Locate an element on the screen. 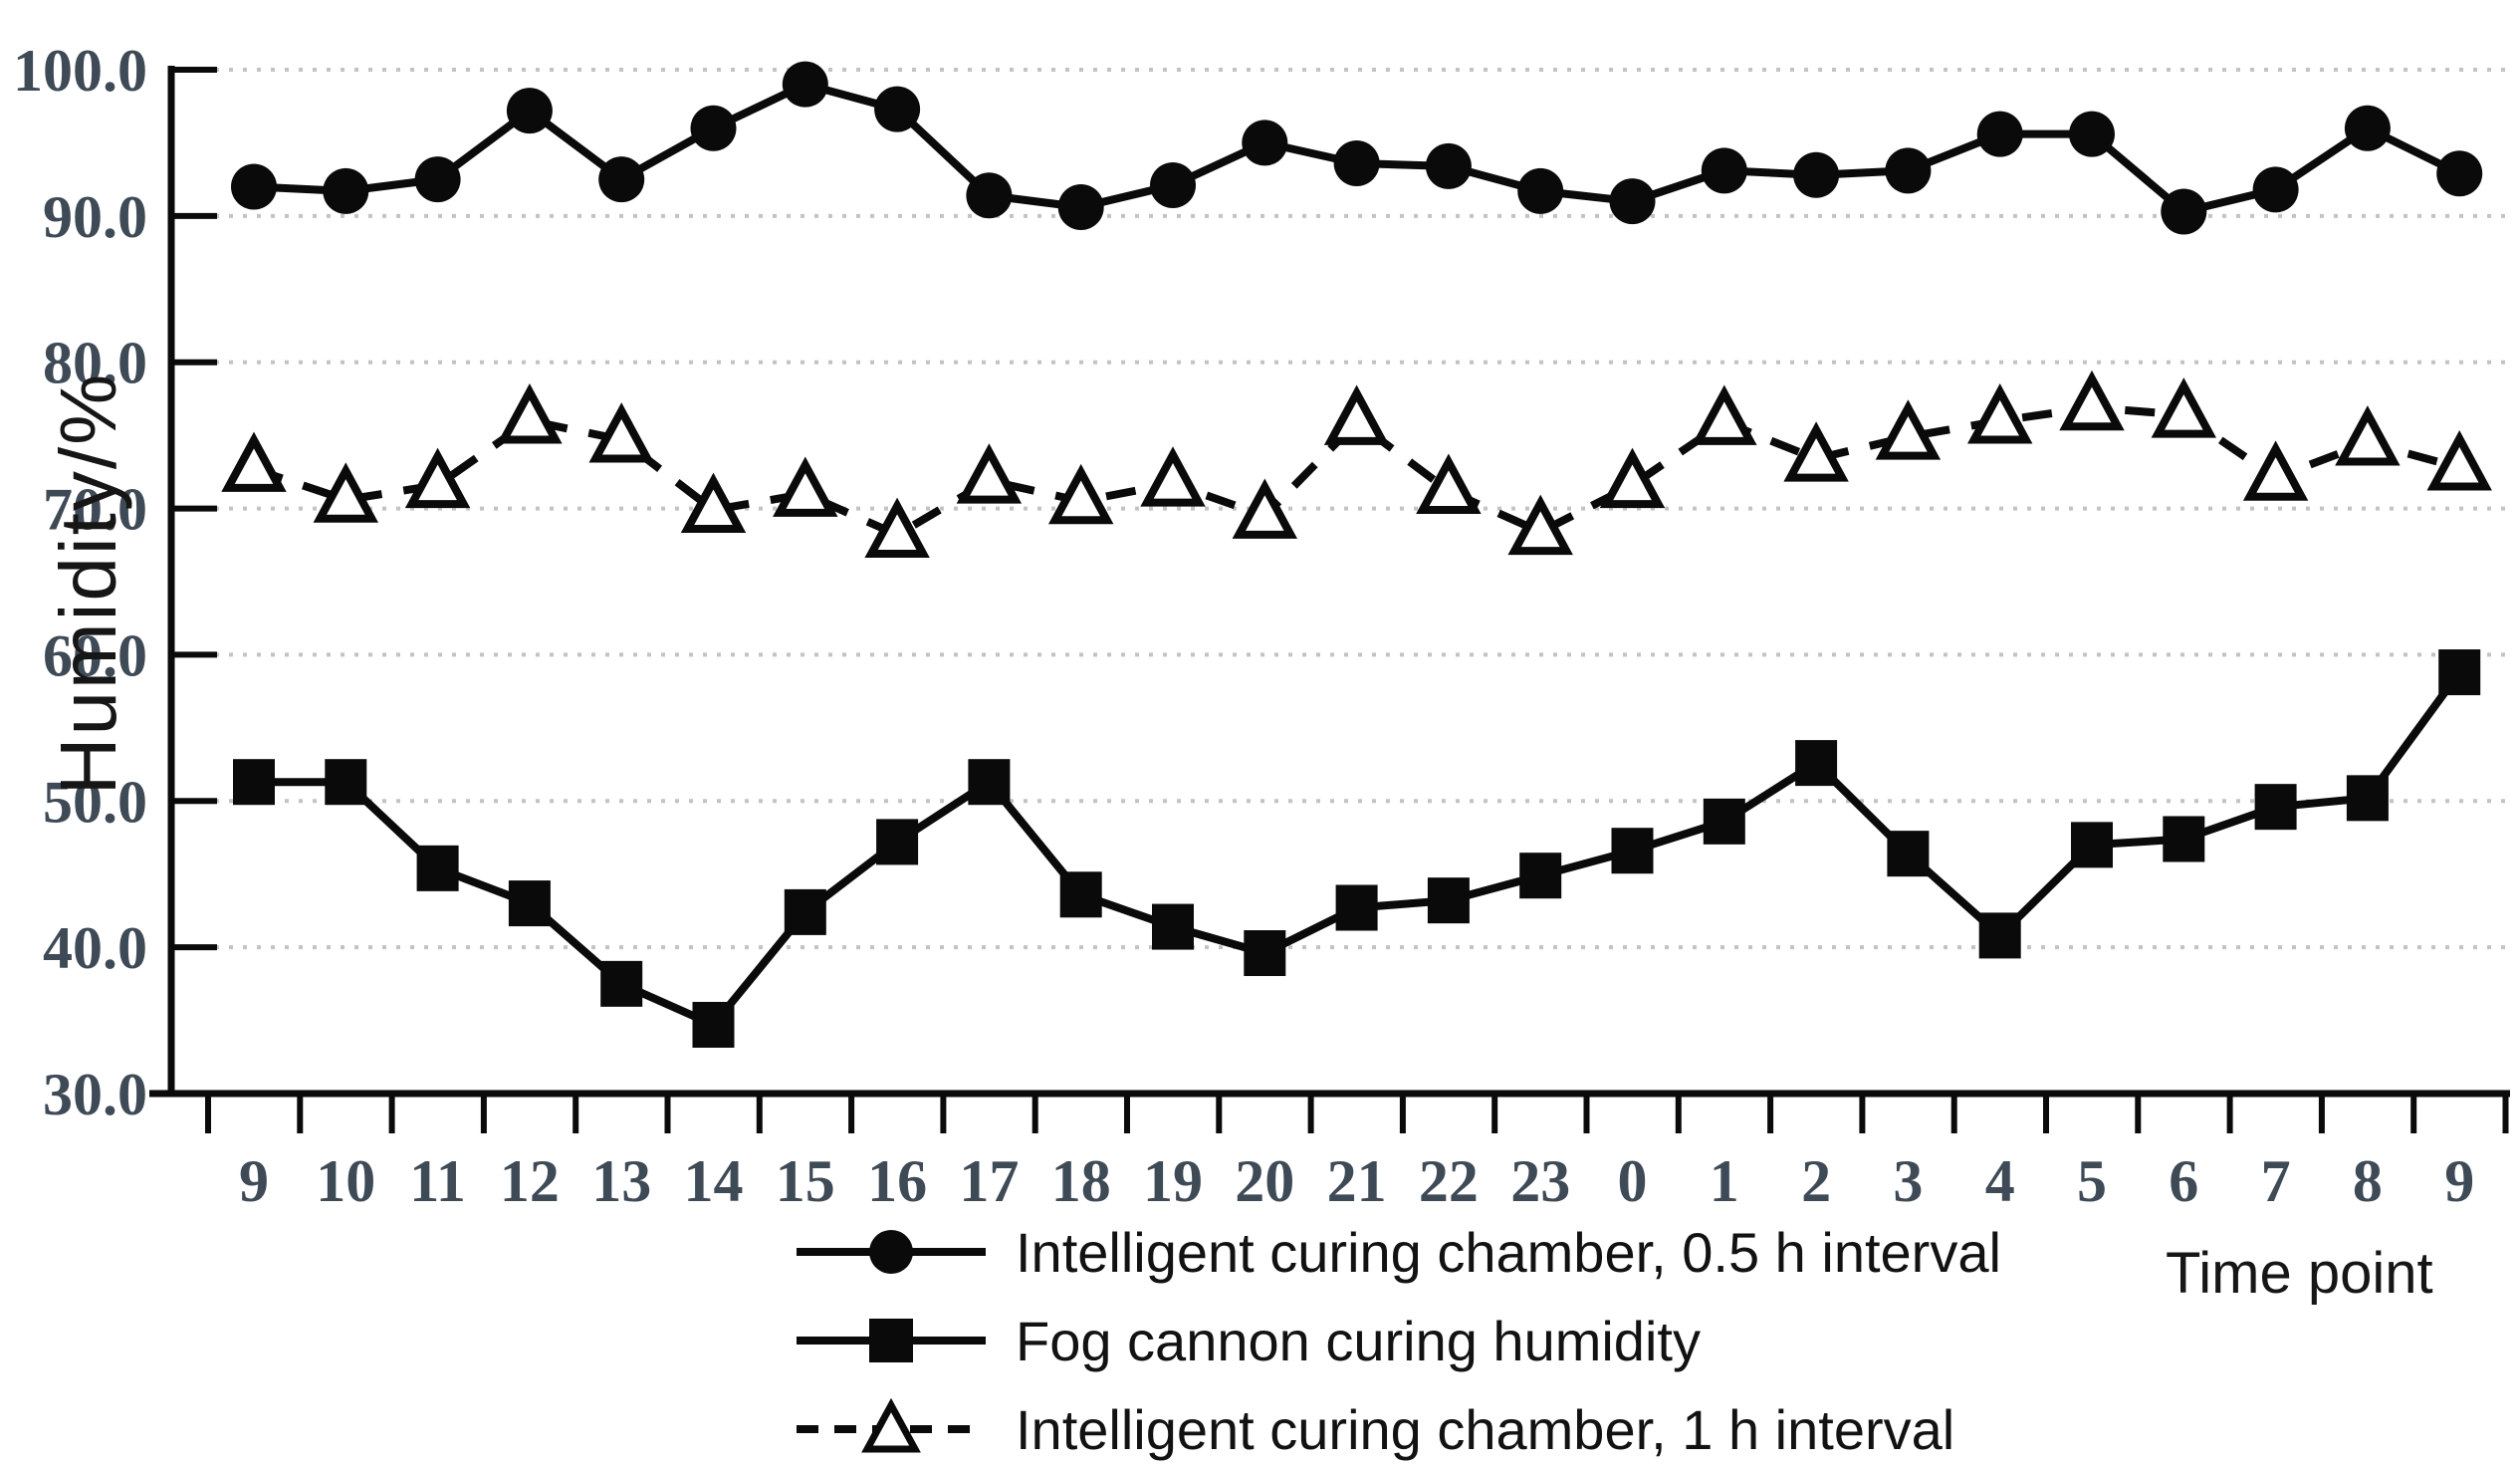 The height and width of the screenshot is (1469, 2520). y-tick-label: 60.0 is located at coordinates (95, 655).